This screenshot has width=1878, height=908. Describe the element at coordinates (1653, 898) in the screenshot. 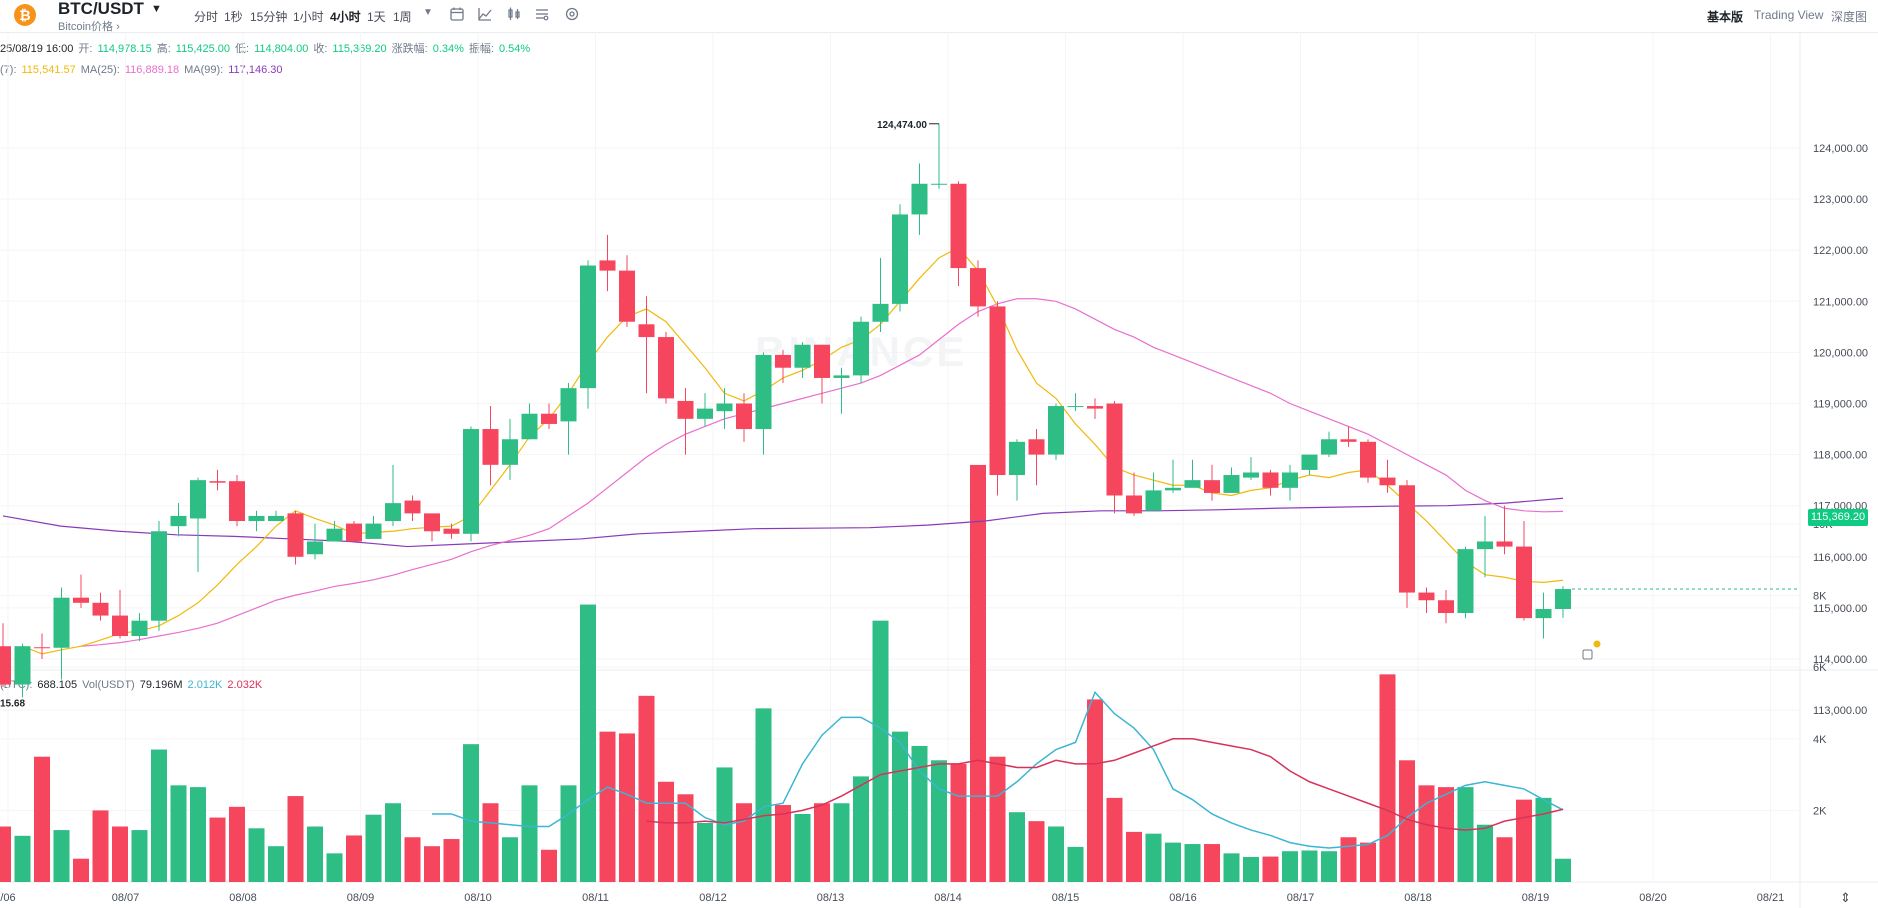

I see `time-tick-label: 08/20` at that location.